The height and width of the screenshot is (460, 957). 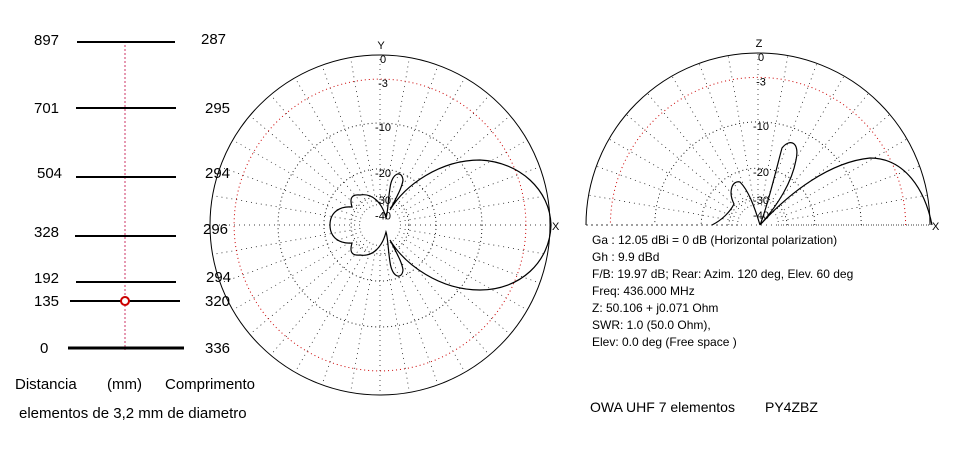 What do you see at coordinates (47, 232) in the screenshot?
I see `distance-label-3: 328` at bounding box center [47, 232].